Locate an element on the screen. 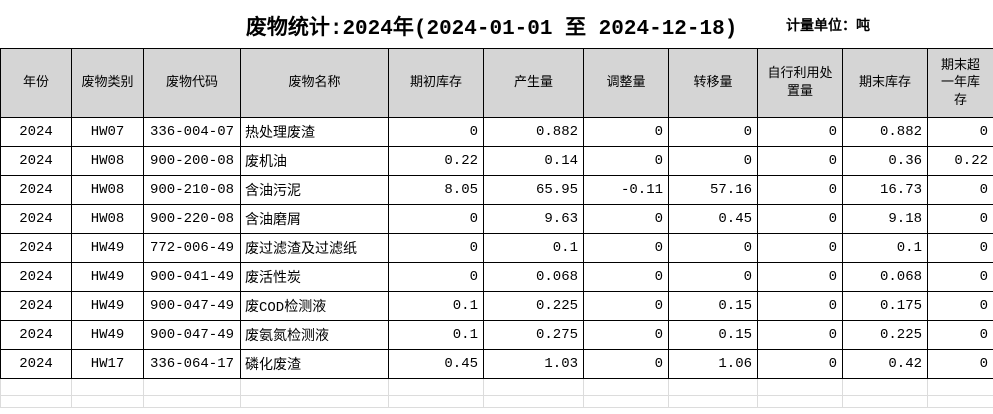 The height and width of the screenshot is (414, 993). table-cell: 废氨氮检测液 is located at coordinates (314, 335).